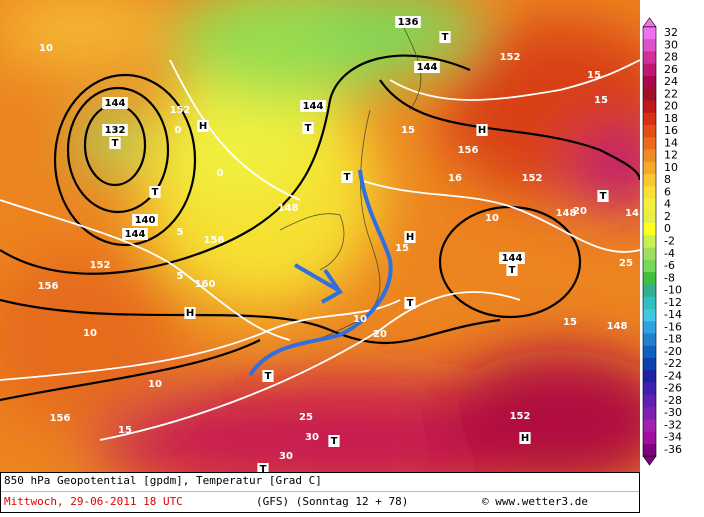 The height and width of the screenshot is (517, 704). I want to click on colorbar-label: -22, so click(673, 363).